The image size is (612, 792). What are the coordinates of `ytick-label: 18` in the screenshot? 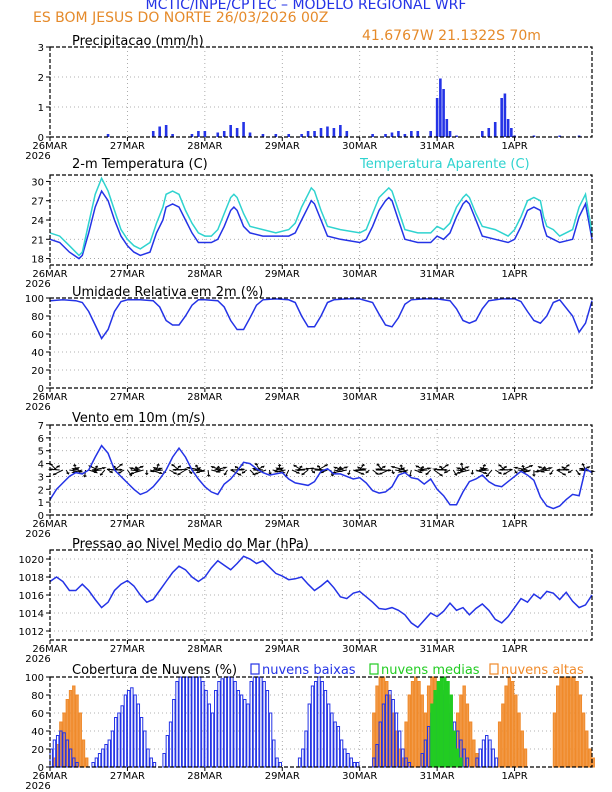 It's located at (37, 260).